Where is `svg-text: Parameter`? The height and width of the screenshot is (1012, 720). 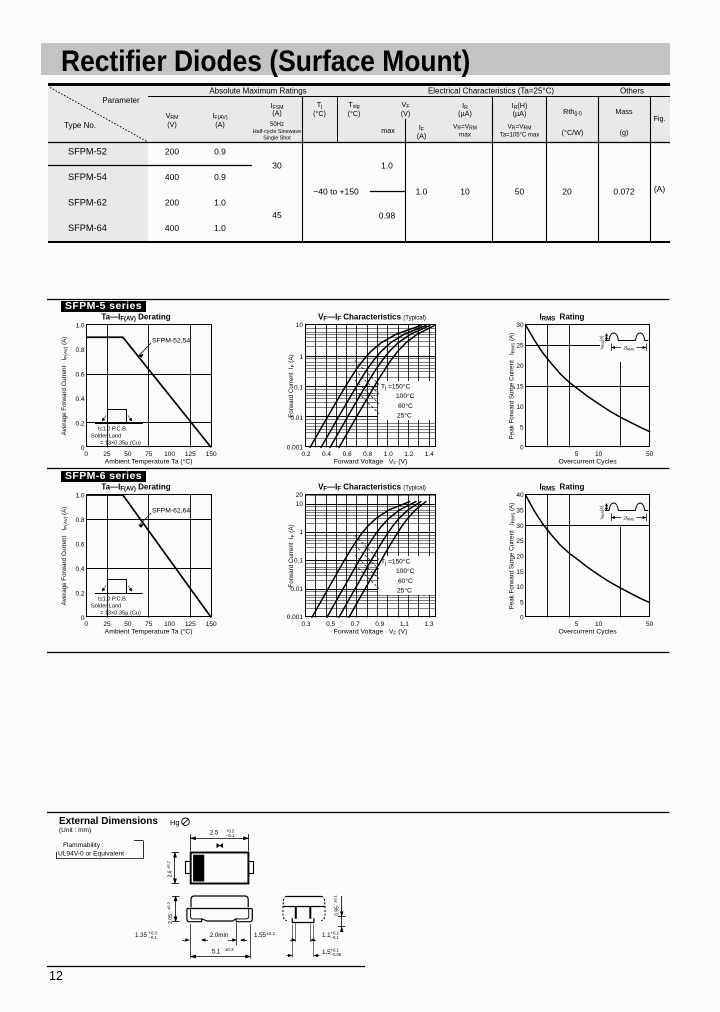 svg-text: Parameter is located at coordinates (121, 100).